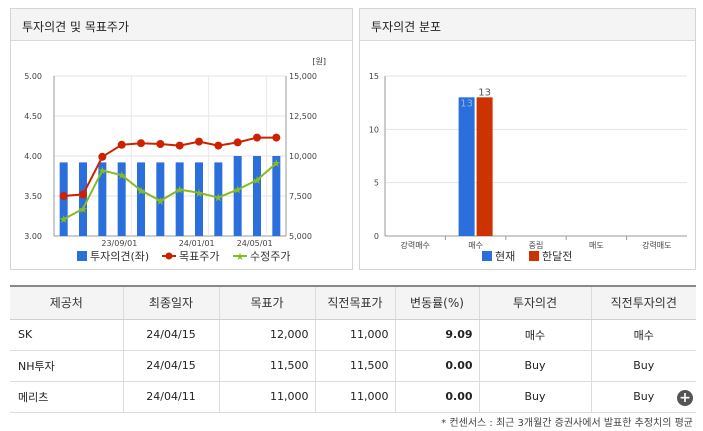 This screenshot has width=703, height=431. I want to click on adjusted-price-line, so click(170, 191).